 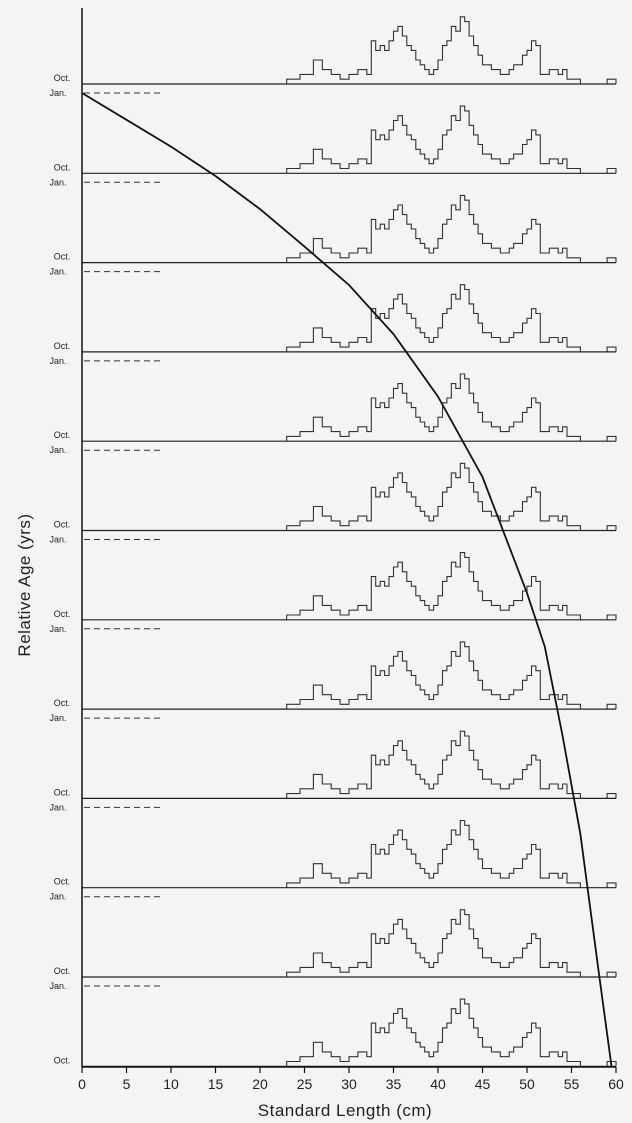 What do you see at coordinates (82, 1084) in the screenshot?
I see `x-tick-label: 0` at bounding box center [82, 1084].